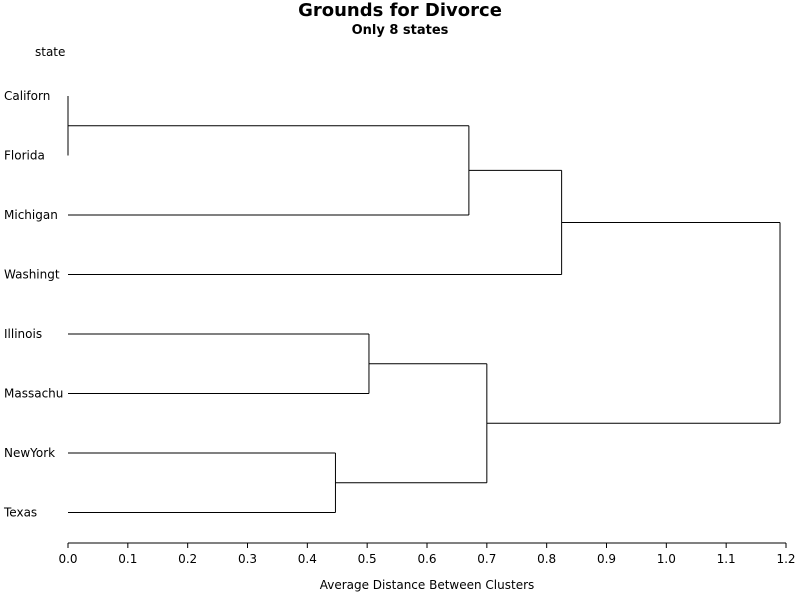 Image resolution: width=800 pixels, height=600 pixels. What do you see at coordinates (427, 585) in the screenshot?
I see `x-axis-label: Average Distance Between Clusters` at bounding box center [427, 585].